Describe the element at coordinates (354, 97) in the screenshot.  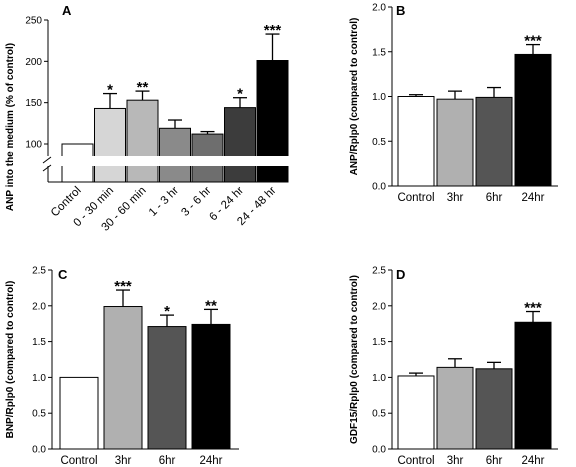
I see `y-axis-label: ANP/Rplp0 (compared to control)` at that location.